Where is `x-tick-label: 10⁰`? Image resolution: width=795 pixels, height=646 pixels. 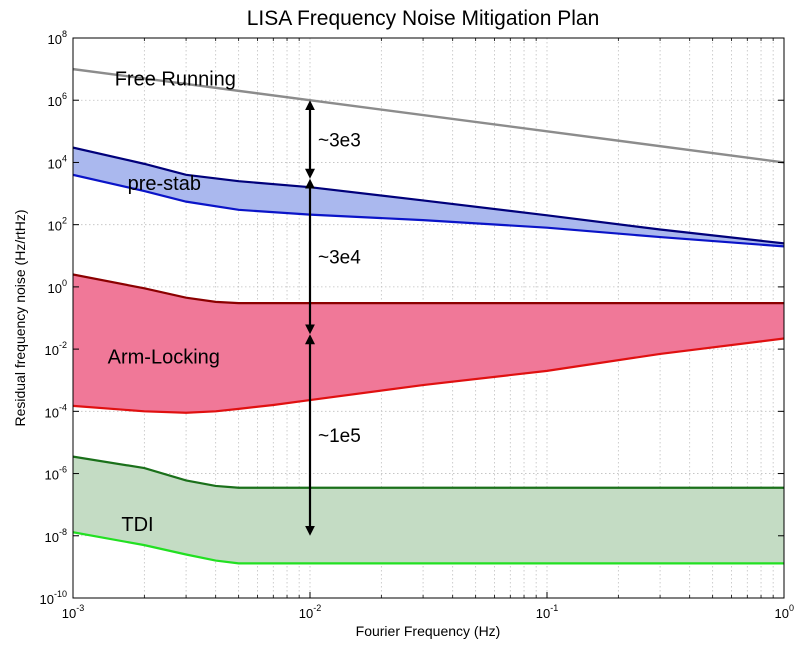 x-tick-label: 10⁰ is located at coordinates (784, 612).